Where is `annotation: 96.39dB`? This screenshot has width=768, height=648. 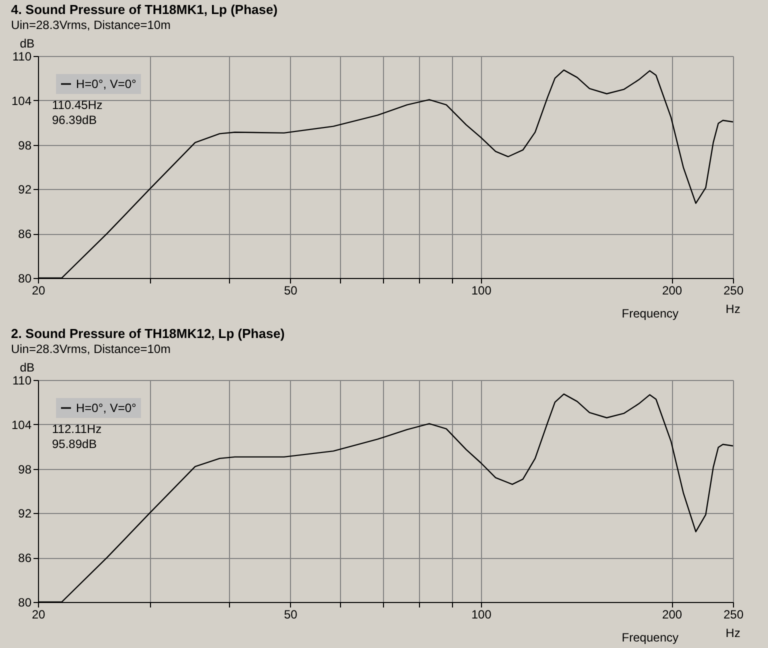 annotation: 96.39dB is located at coordinates (74, 120).